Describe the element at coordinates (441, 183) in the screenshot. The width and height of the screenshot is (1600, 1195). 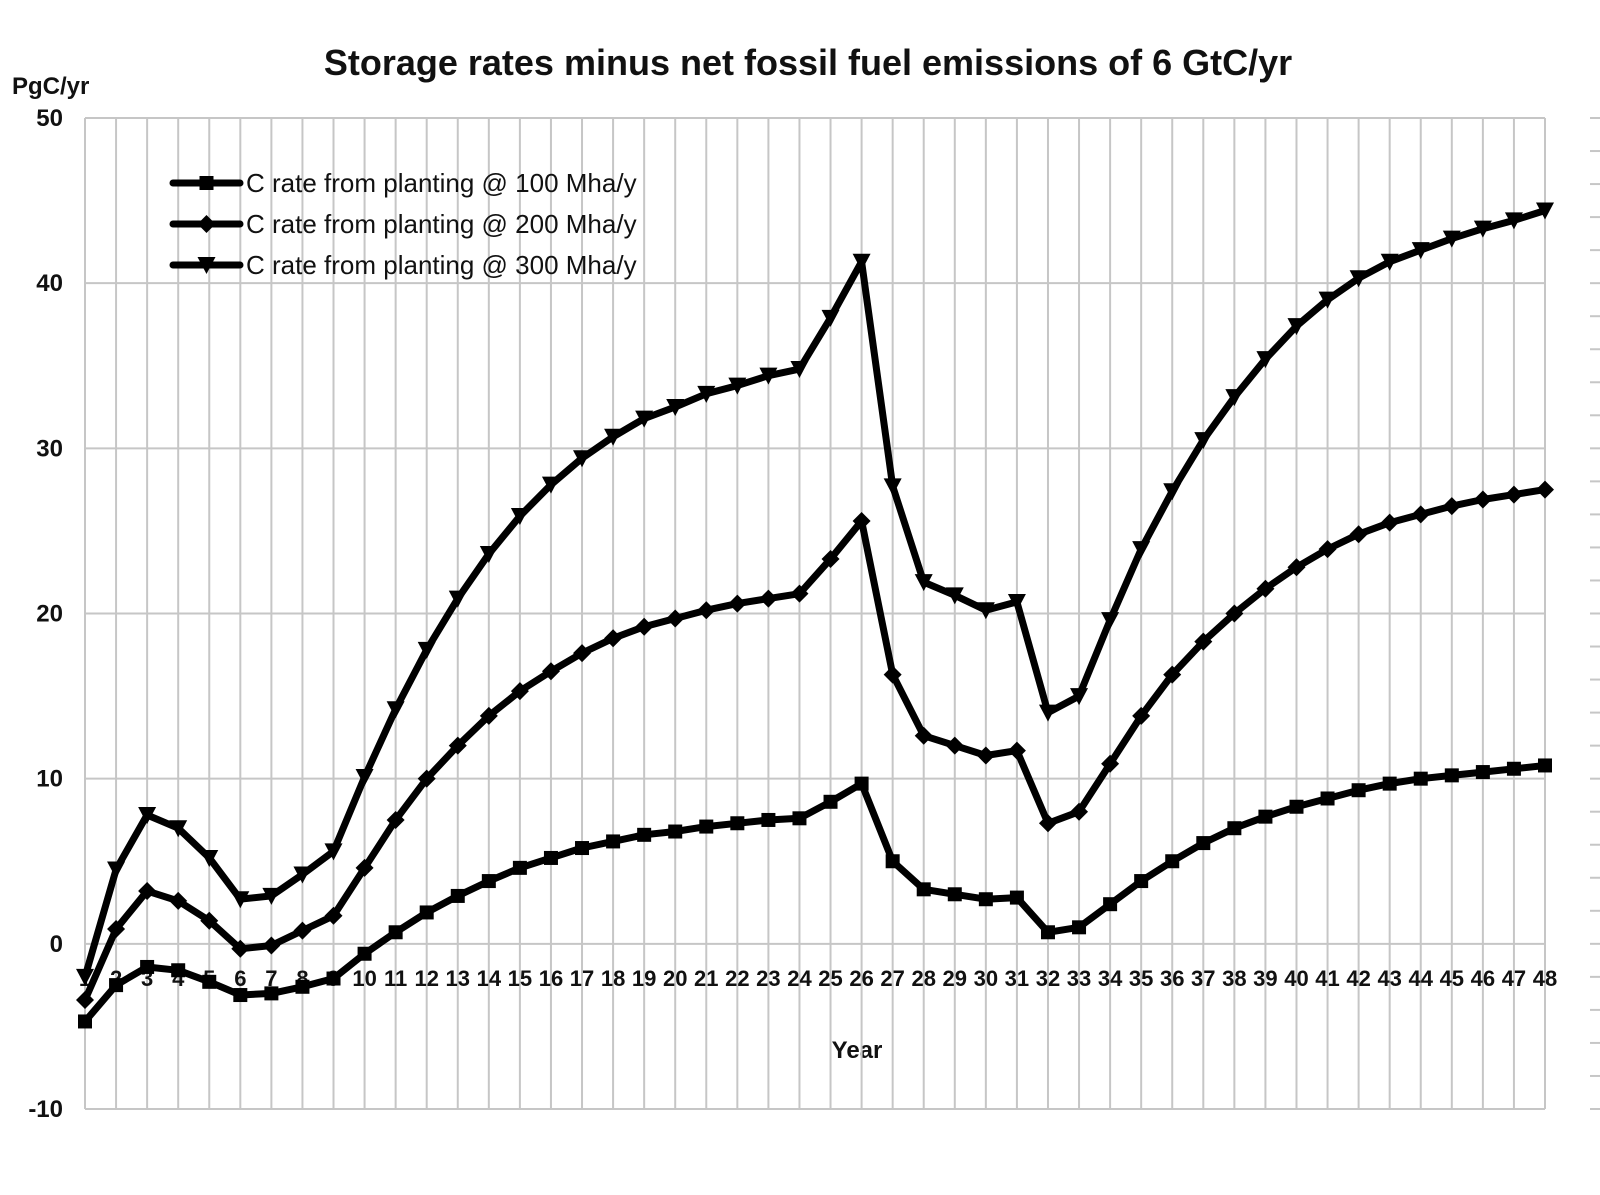
I see `legend-label: C rate from planting @ 100 Mha/y` at that location.